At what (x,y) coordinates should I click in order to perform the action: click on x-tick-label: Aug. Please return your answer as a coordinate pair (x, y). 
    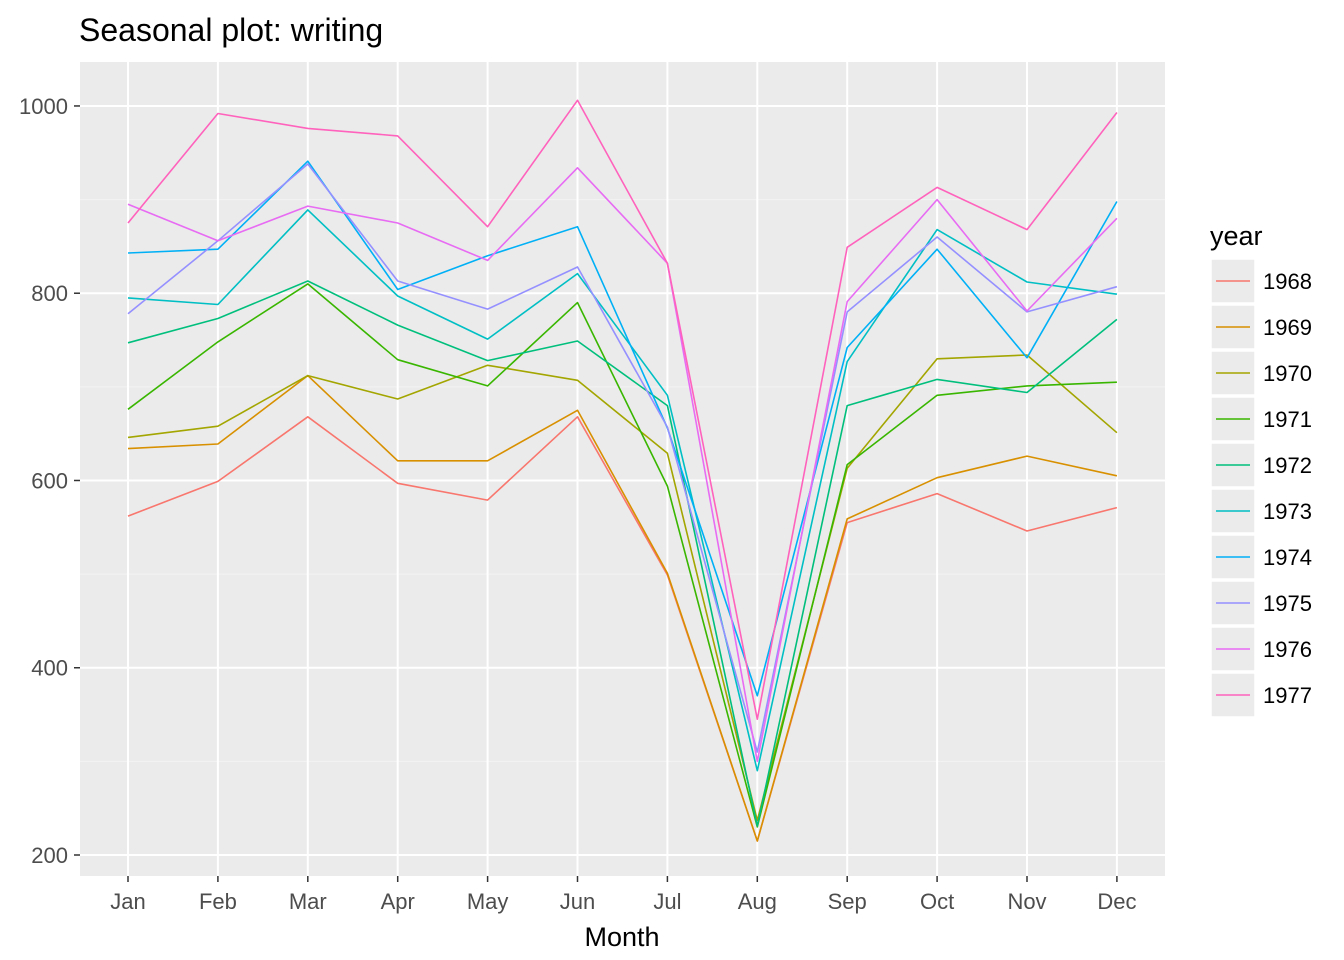
    Looking at the image, I should click on (757, 901).